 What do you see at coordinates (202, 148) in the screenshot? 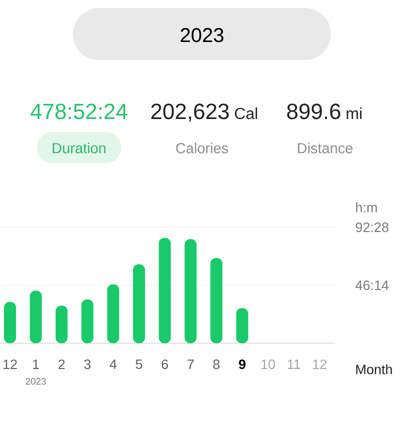
I see `text: Calories` at bounding box center [202, 148].